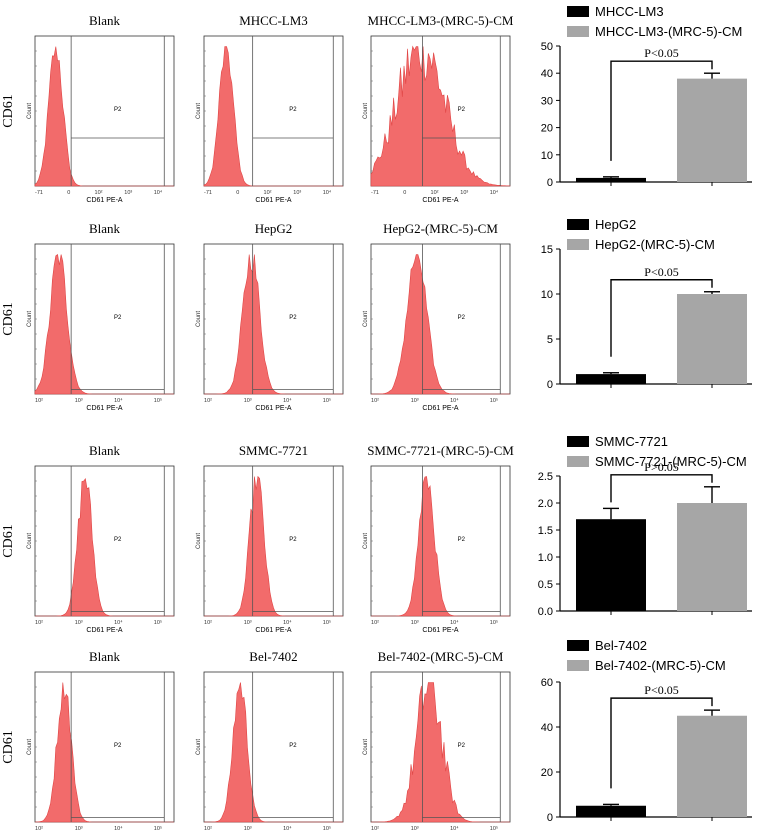 The width and height of the screenshot is (766, 836). I want to click on y-tick-label: 60, so click(547, 683).